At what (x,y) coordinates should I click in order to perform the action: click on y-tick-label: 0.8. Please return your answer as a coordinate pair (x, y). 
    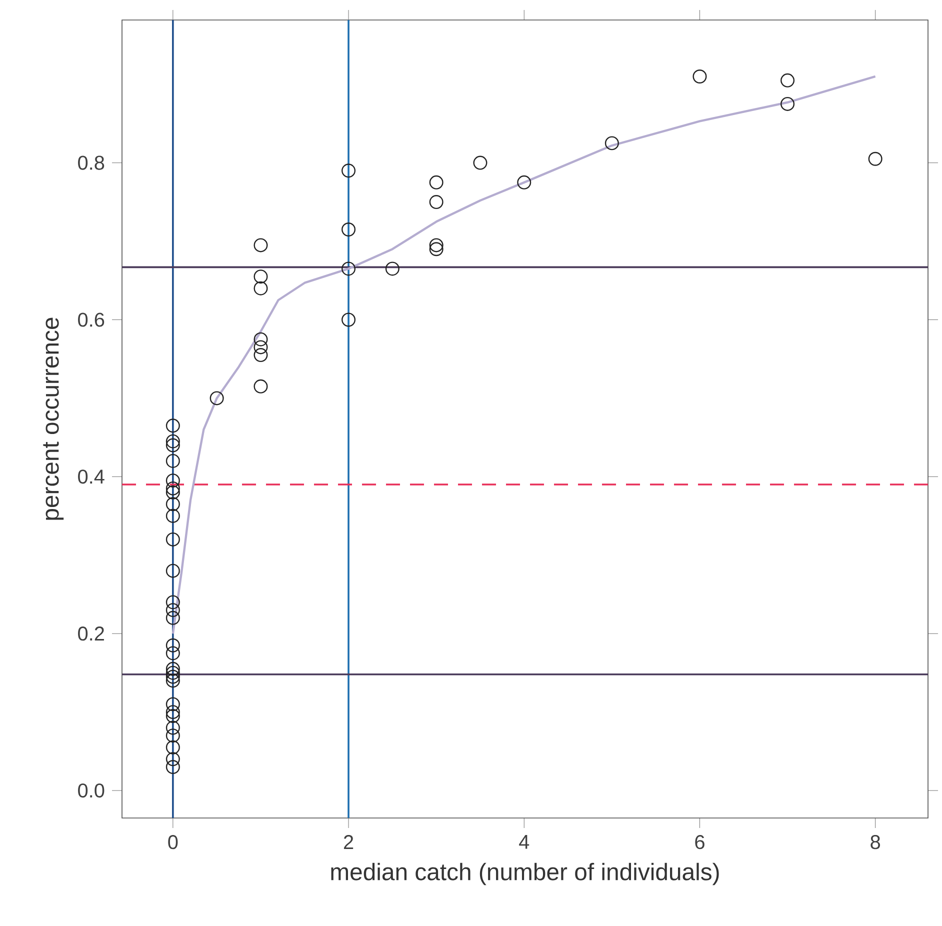
    Looking at the image, I should click on (91, 163).